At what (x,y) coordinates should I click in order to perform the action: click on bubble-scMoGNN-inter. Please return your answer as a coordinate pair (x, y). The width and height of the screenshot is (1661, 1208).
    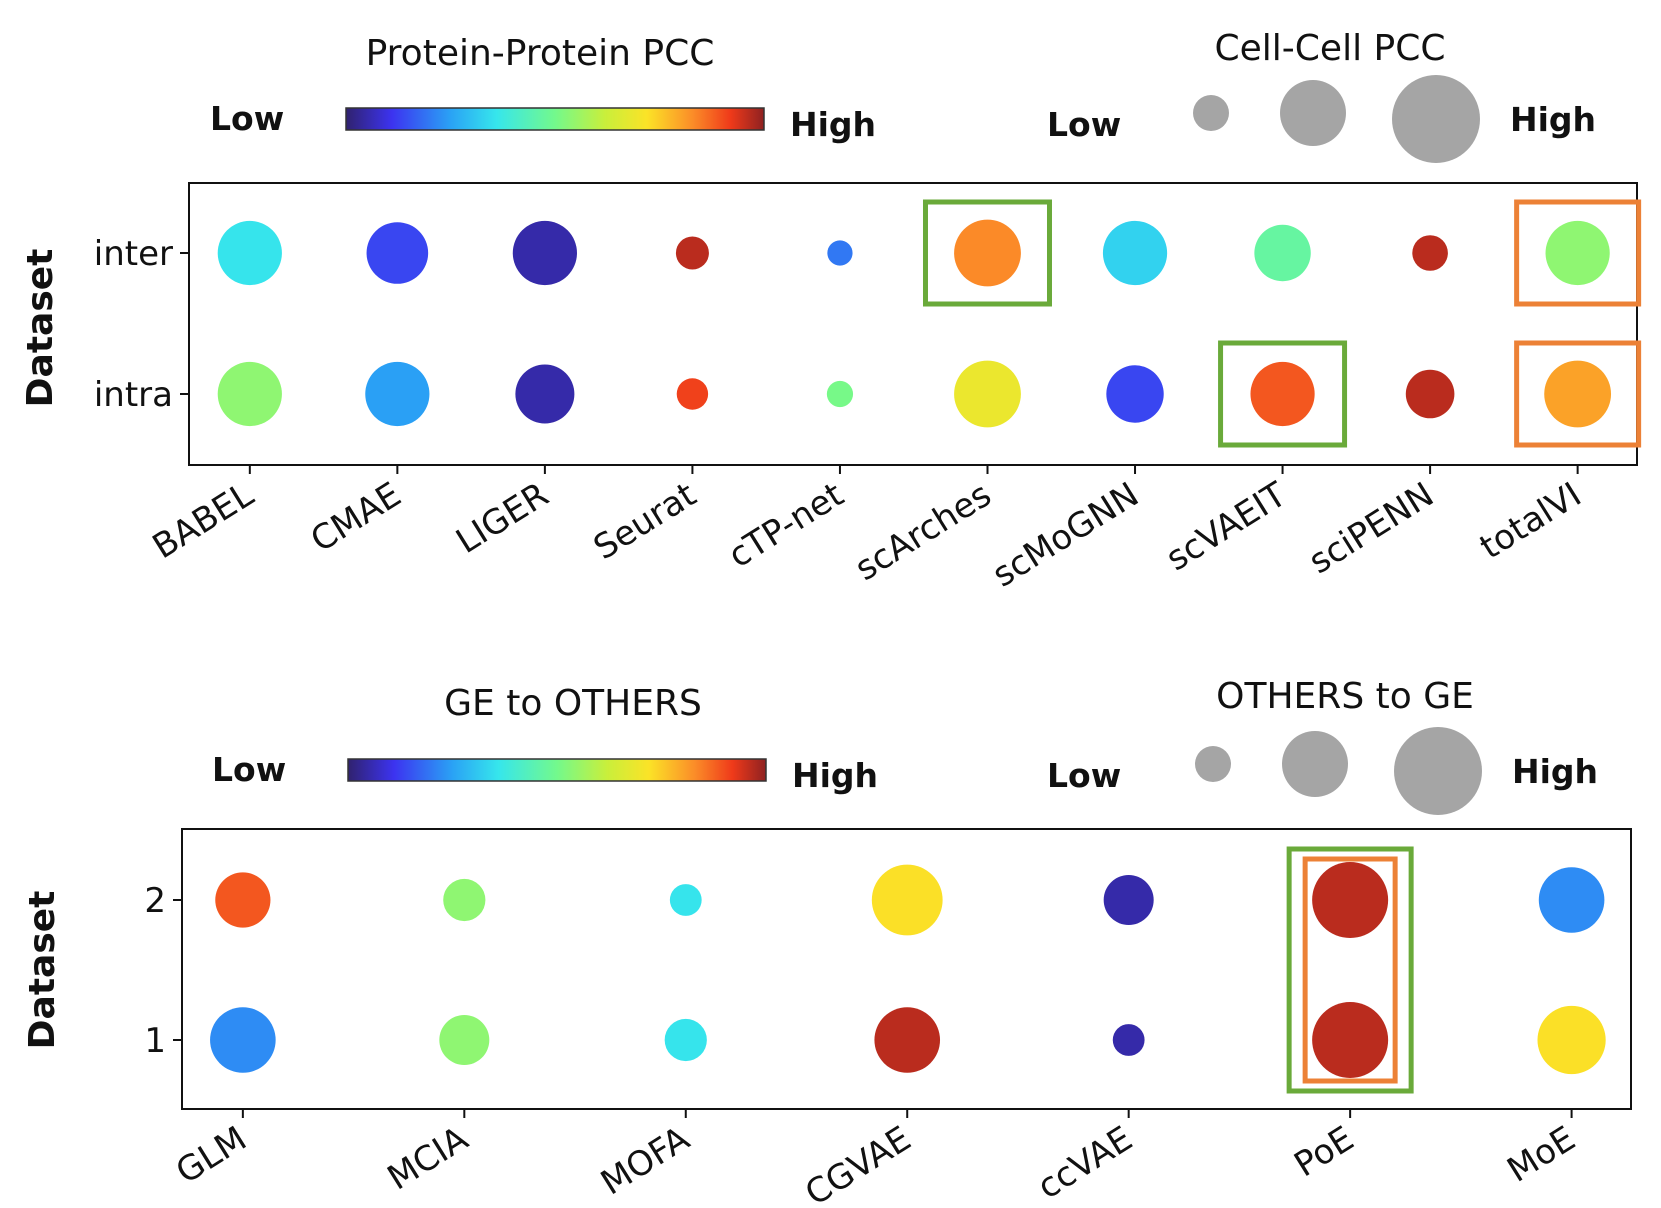
    Looking at the image, I should click on (1135, 253).